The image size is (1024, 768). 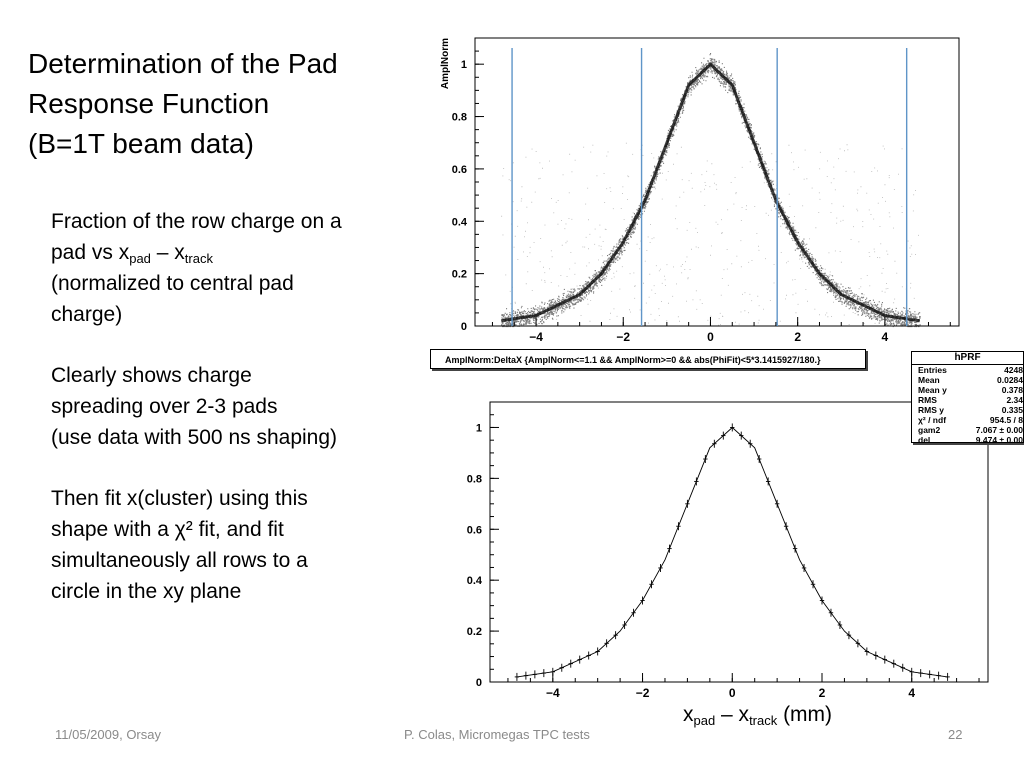 What do you see at coordinates (90, 252) in the screenshot?
I see `text-fragment: pad vs x` at bounding box center [90, 252].